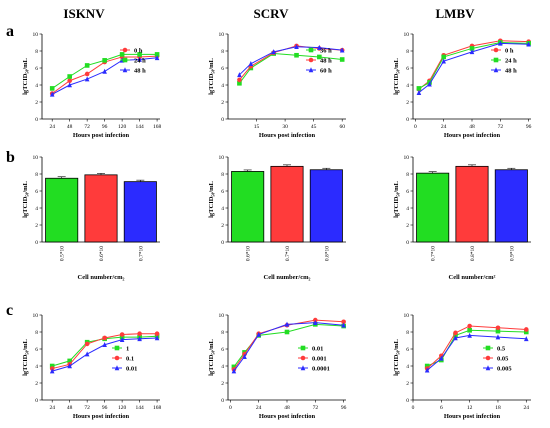 This screenshot has height=428, width=550. I want to click on x-tick-label: 24, so click(259, 408).